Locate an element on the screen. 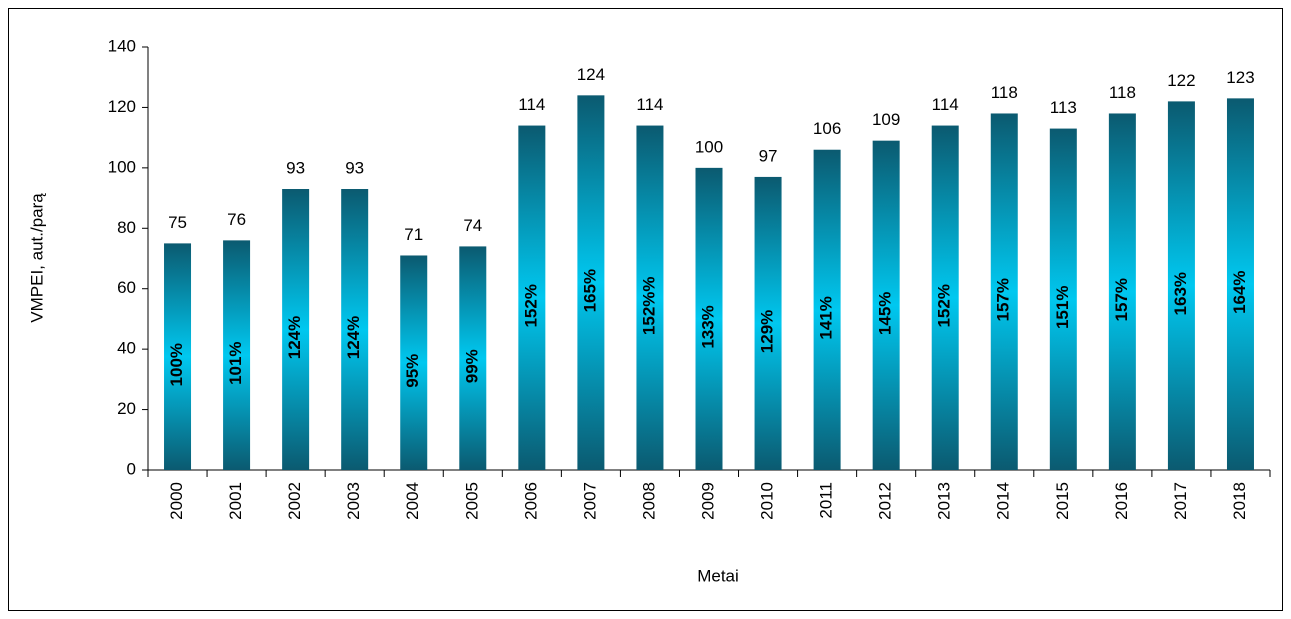  value-label: 100 is located at coordinates (709, 146).